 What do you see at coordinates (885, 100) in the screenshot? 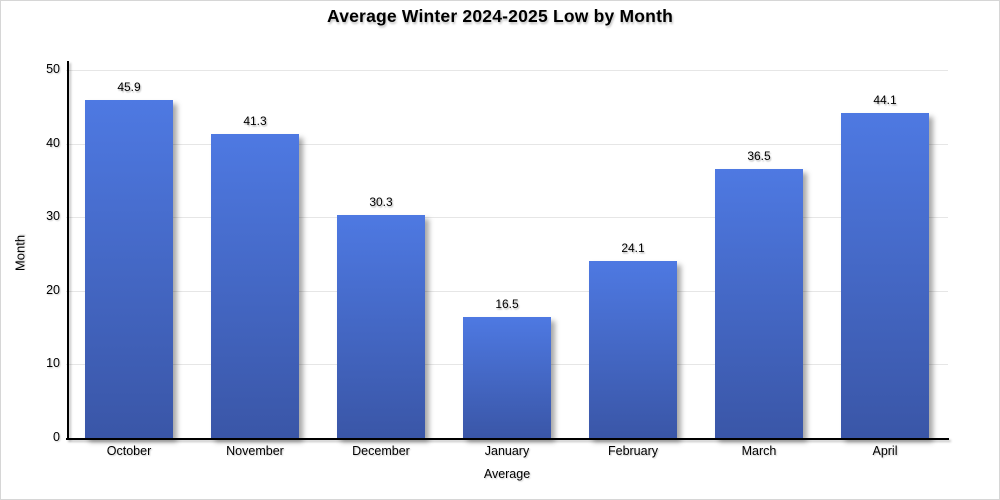
I see `bar-value-label: 44.1` at bounding box center [885, 100].